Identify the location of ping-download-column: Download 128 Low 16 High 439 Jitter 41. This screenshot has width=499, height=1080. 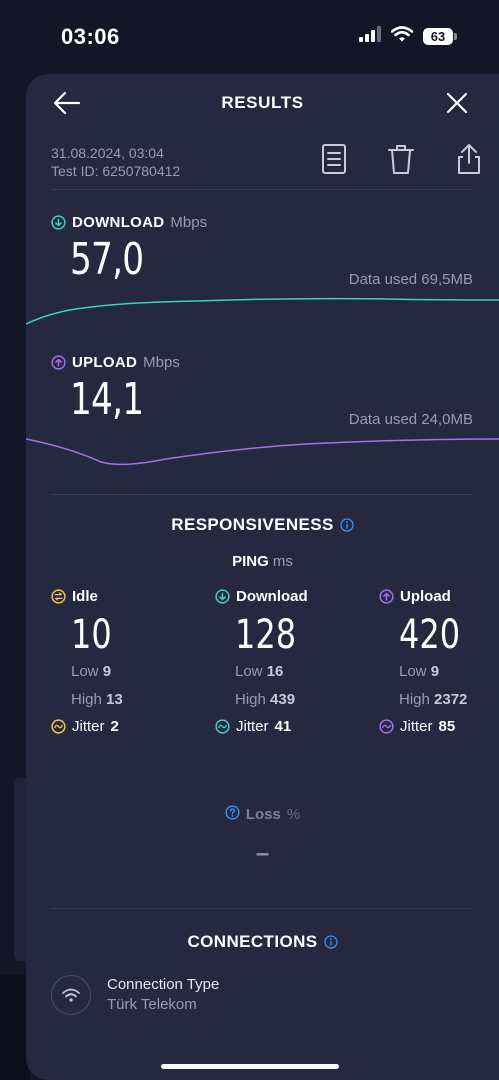
(280, 662).